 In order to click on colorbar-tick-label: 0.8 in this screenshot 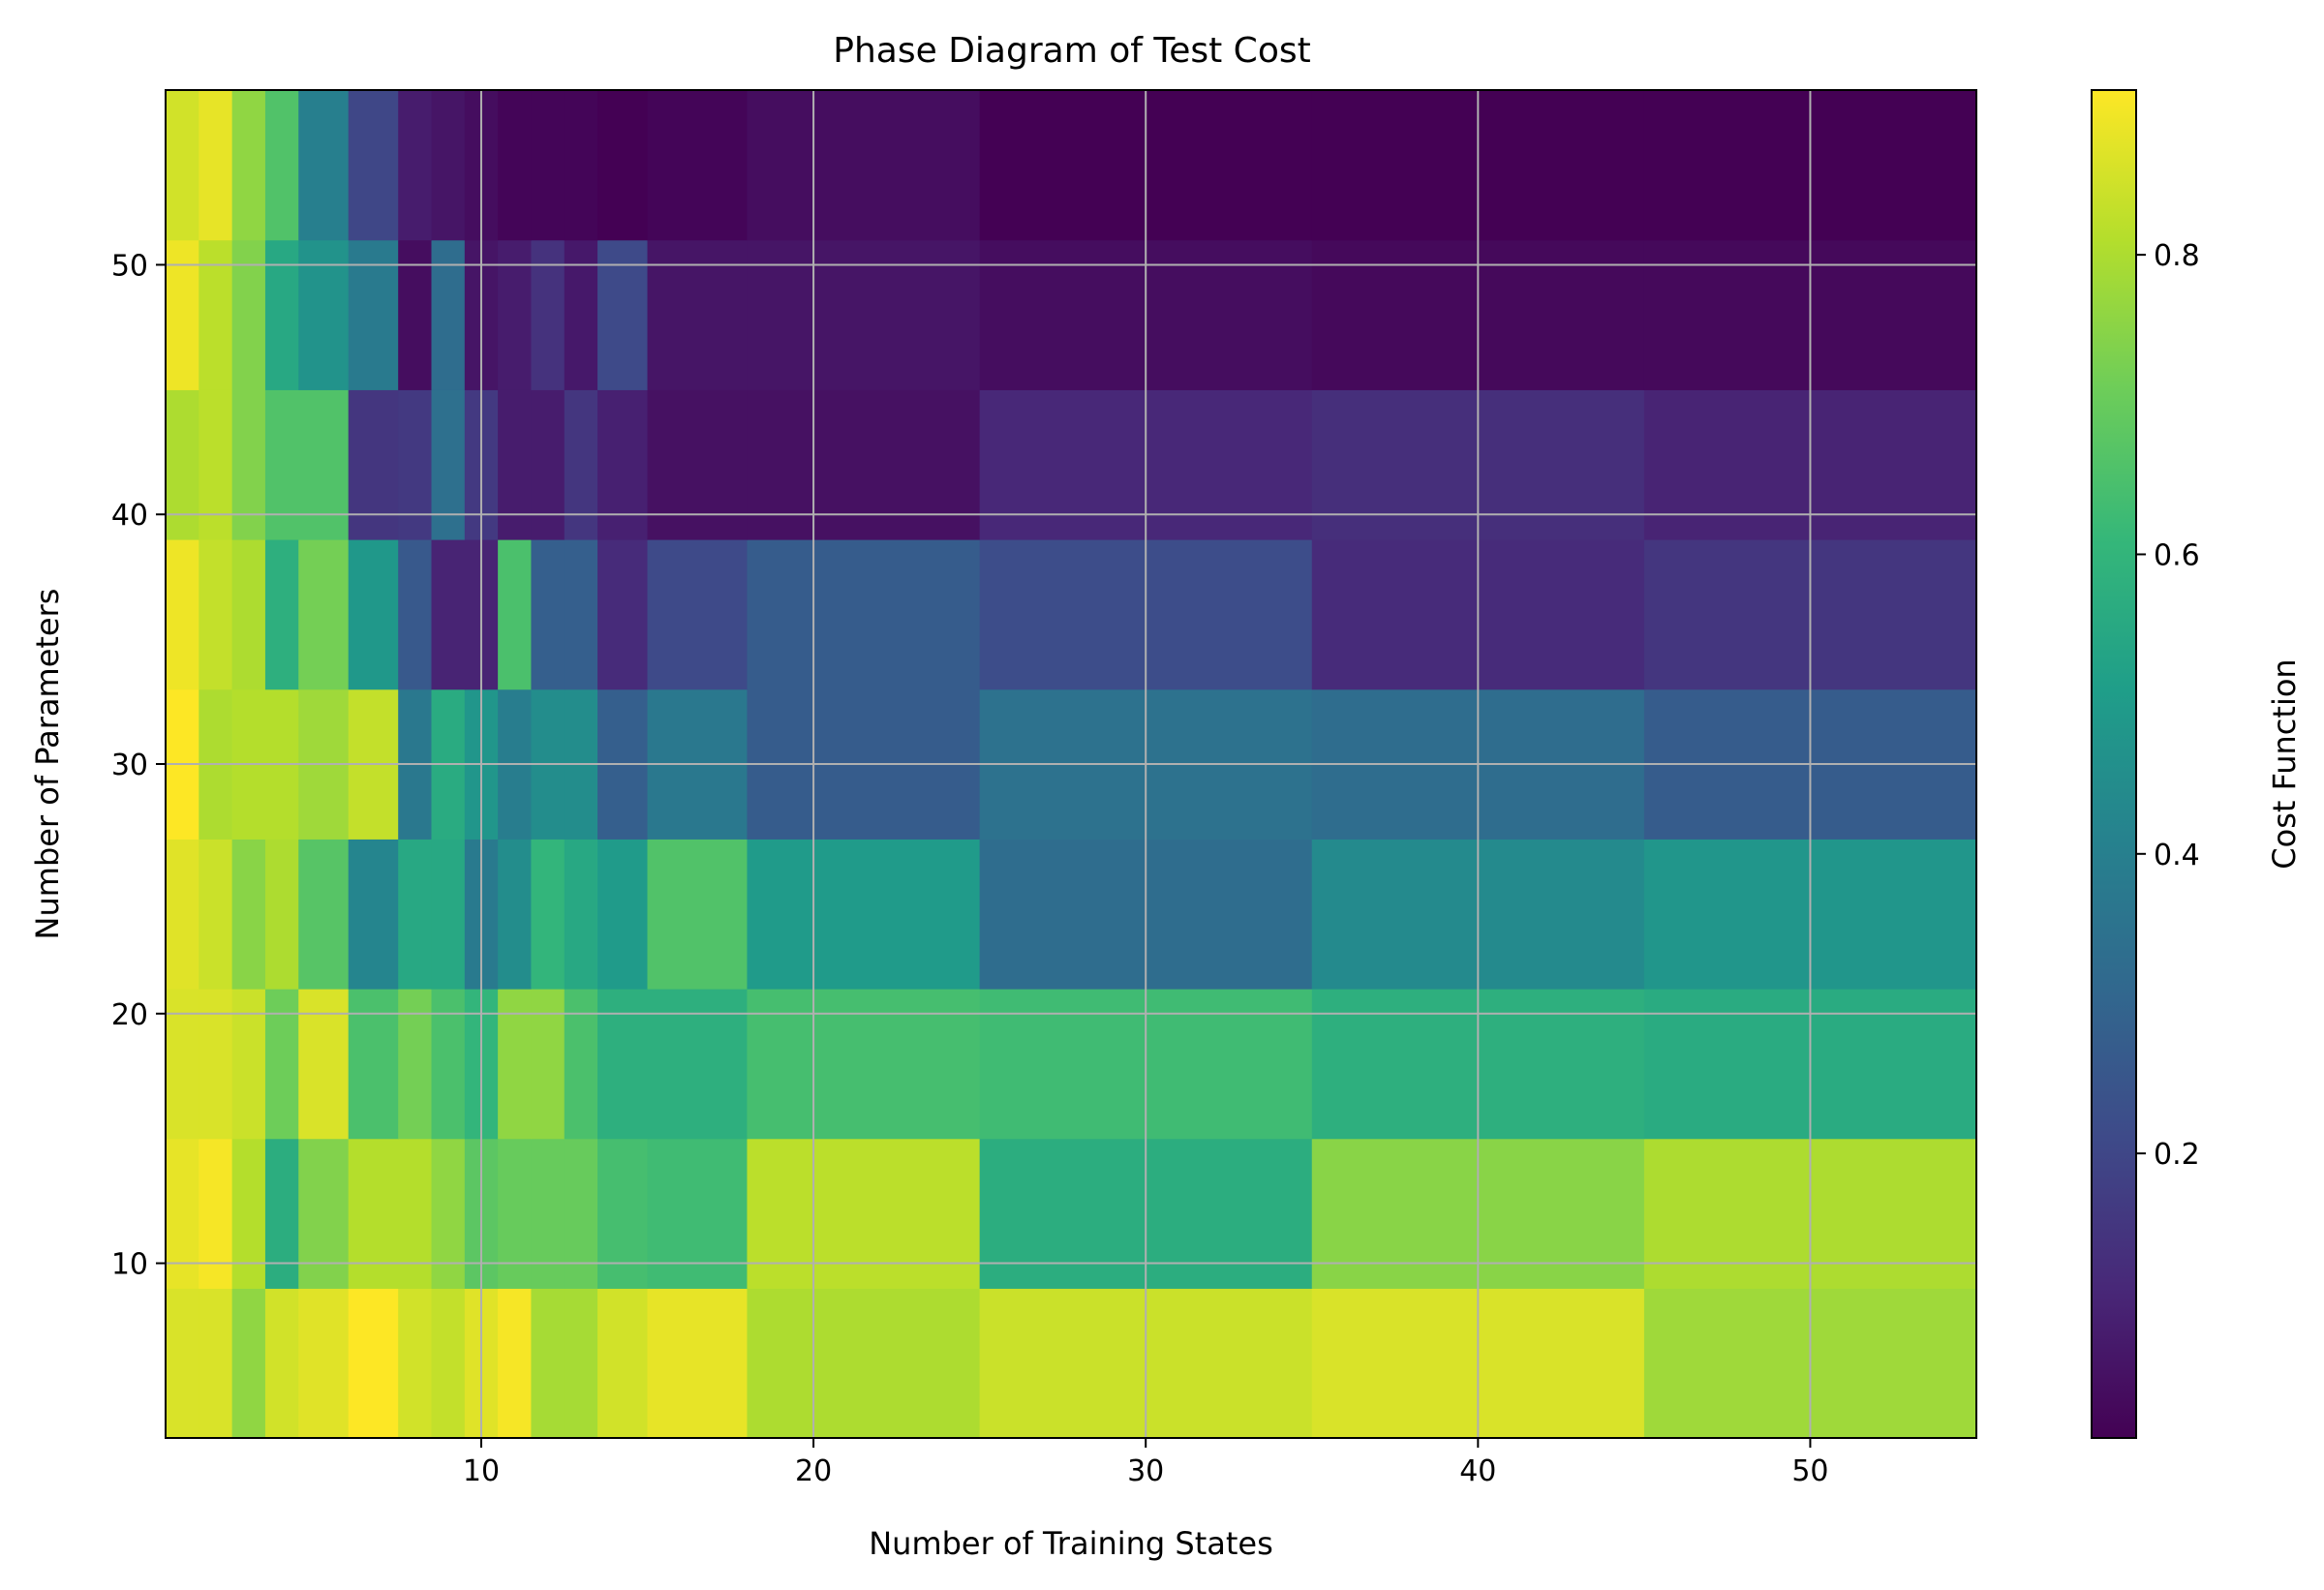, I will do `click(2177, 256)`.